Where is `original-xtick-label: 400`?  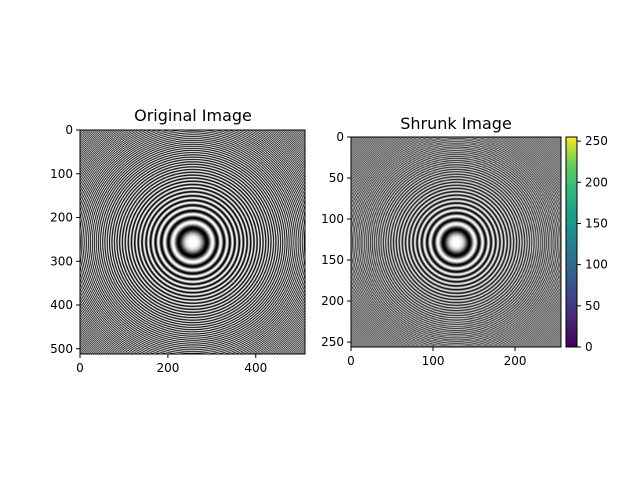
original-xtick-label: 400 is located at coordinates (255, 368).